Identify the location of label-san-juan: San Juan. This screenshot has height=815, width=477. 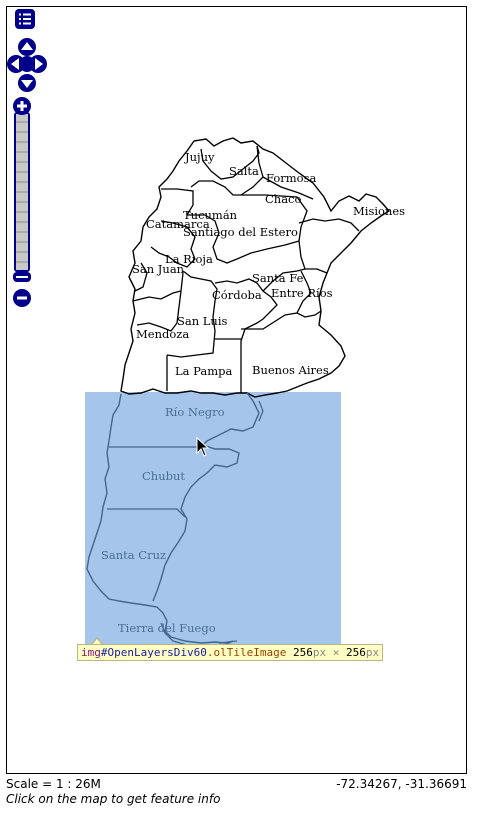
(158, 269).